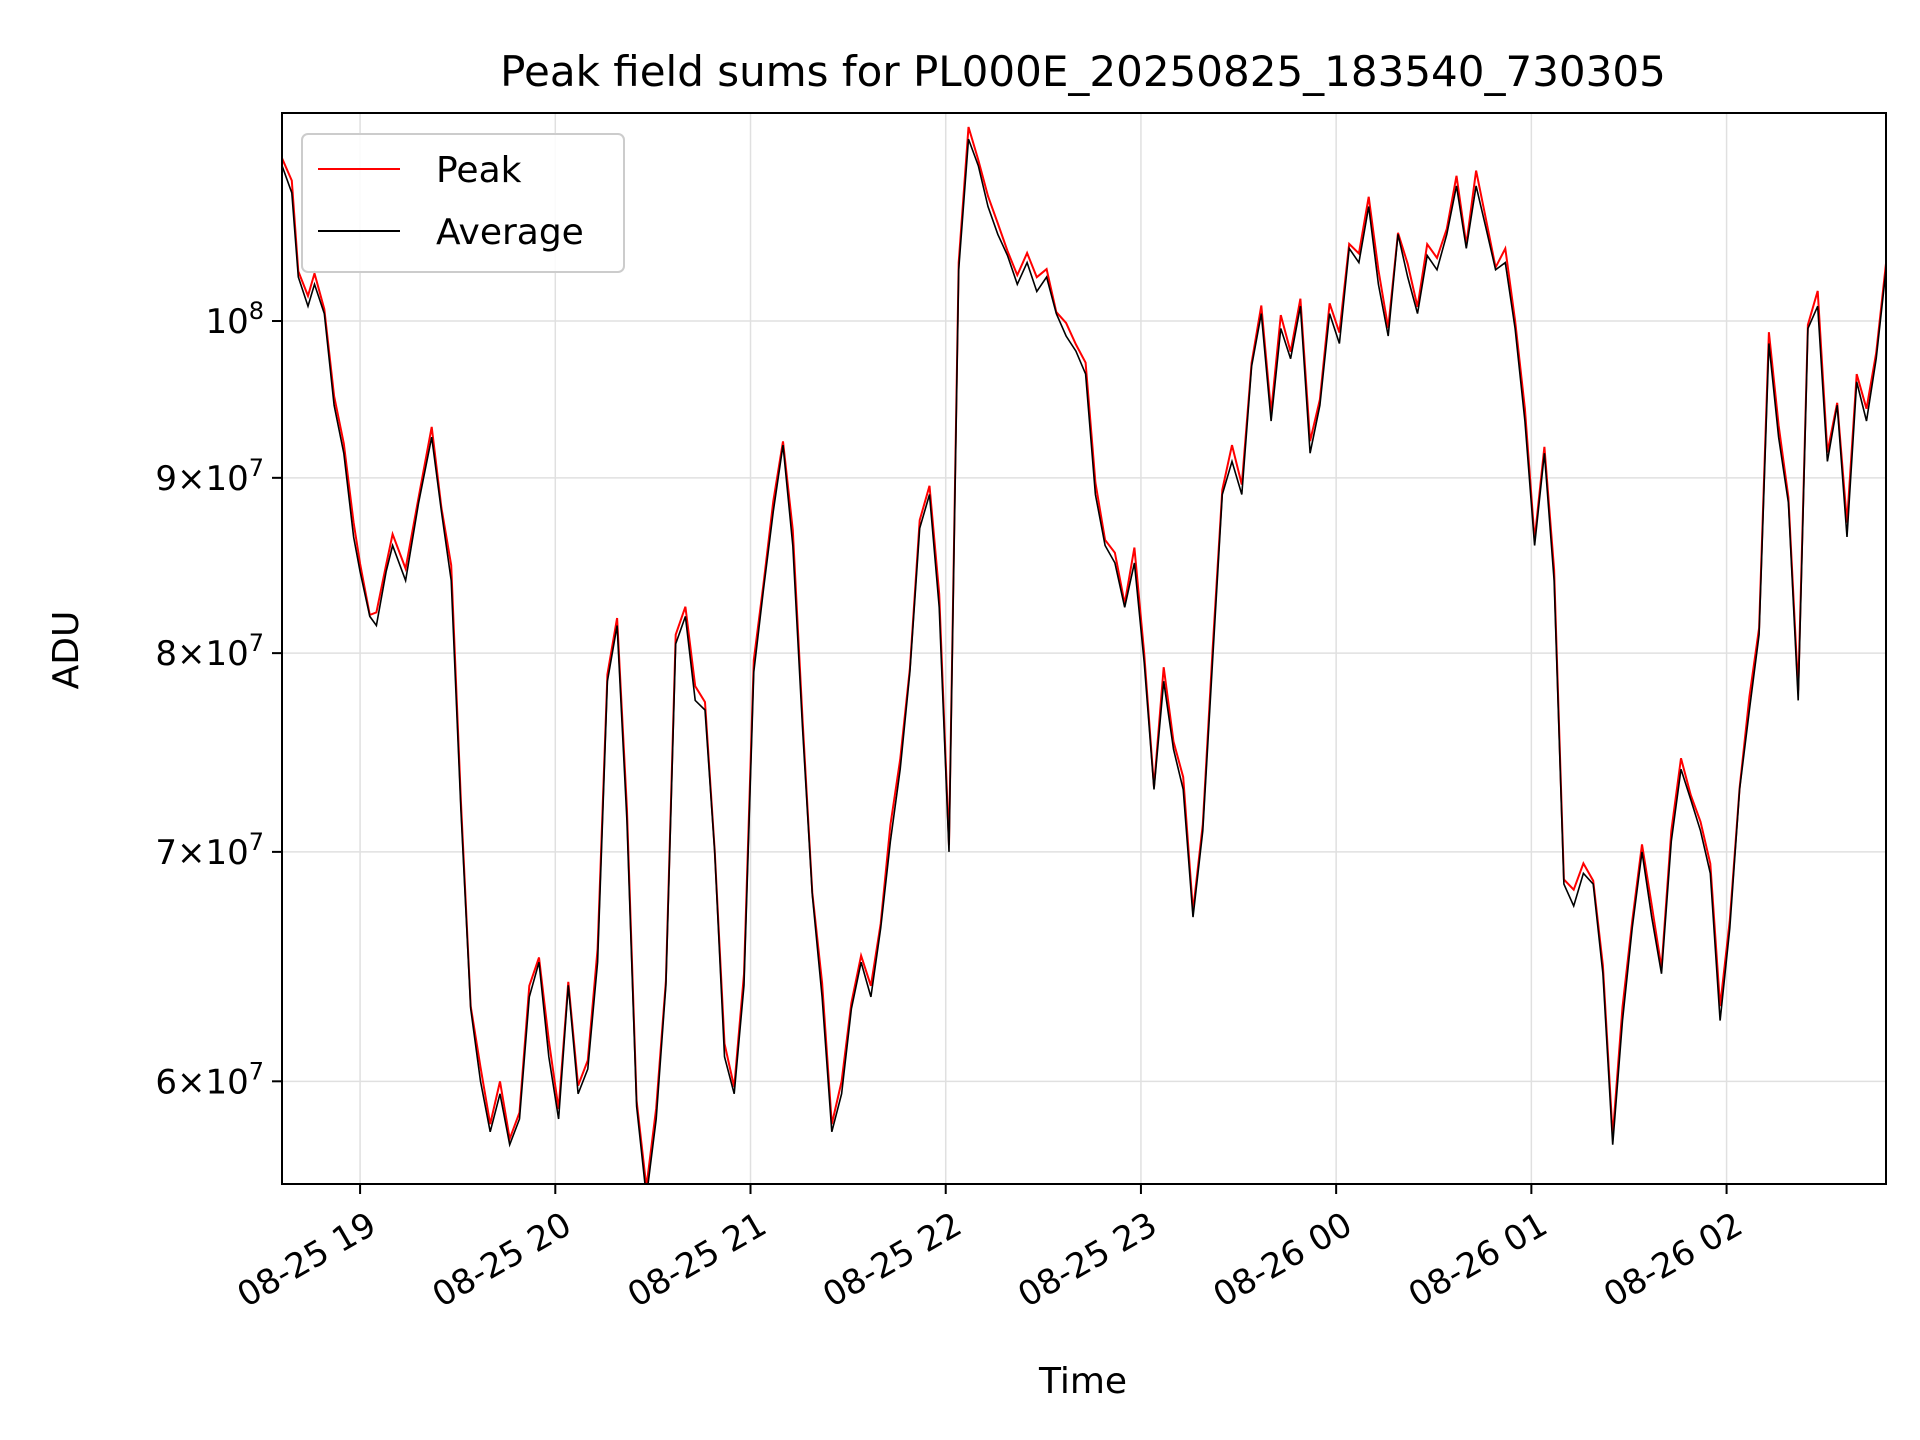 This screenshot has width=1920, height=1440. What do you see at coordinates (218, 699) in the screenshot?
I see `y-axis: 6×107 7×107 8×107 9×107 108` at bounding box center [218, 699].